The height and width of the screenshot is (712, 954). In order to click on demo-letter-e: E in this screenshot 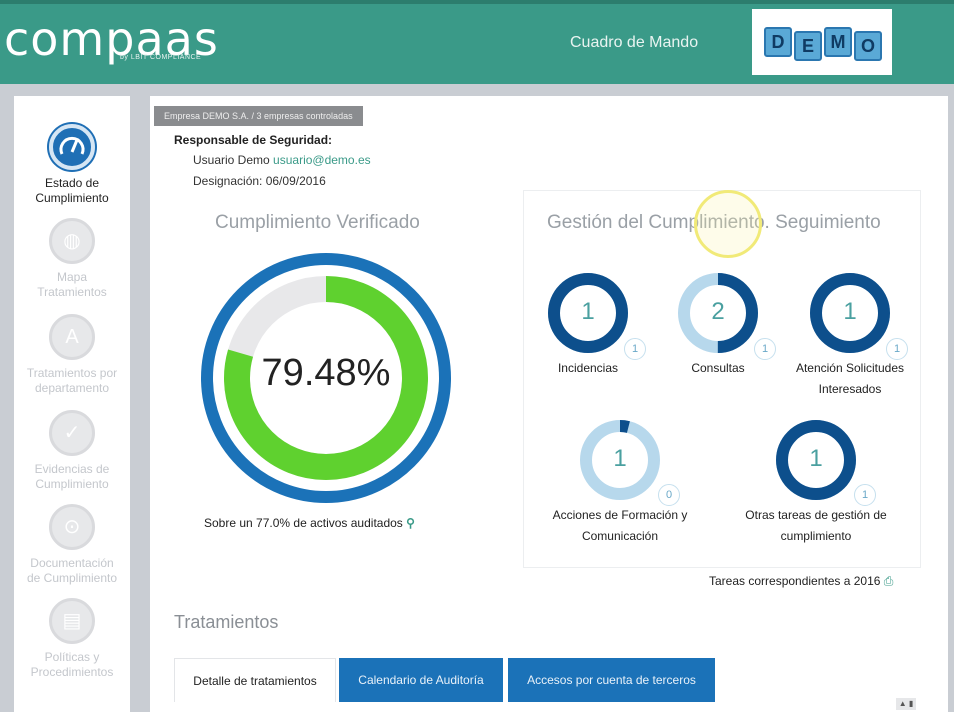, I will do `click(808, 46)`.